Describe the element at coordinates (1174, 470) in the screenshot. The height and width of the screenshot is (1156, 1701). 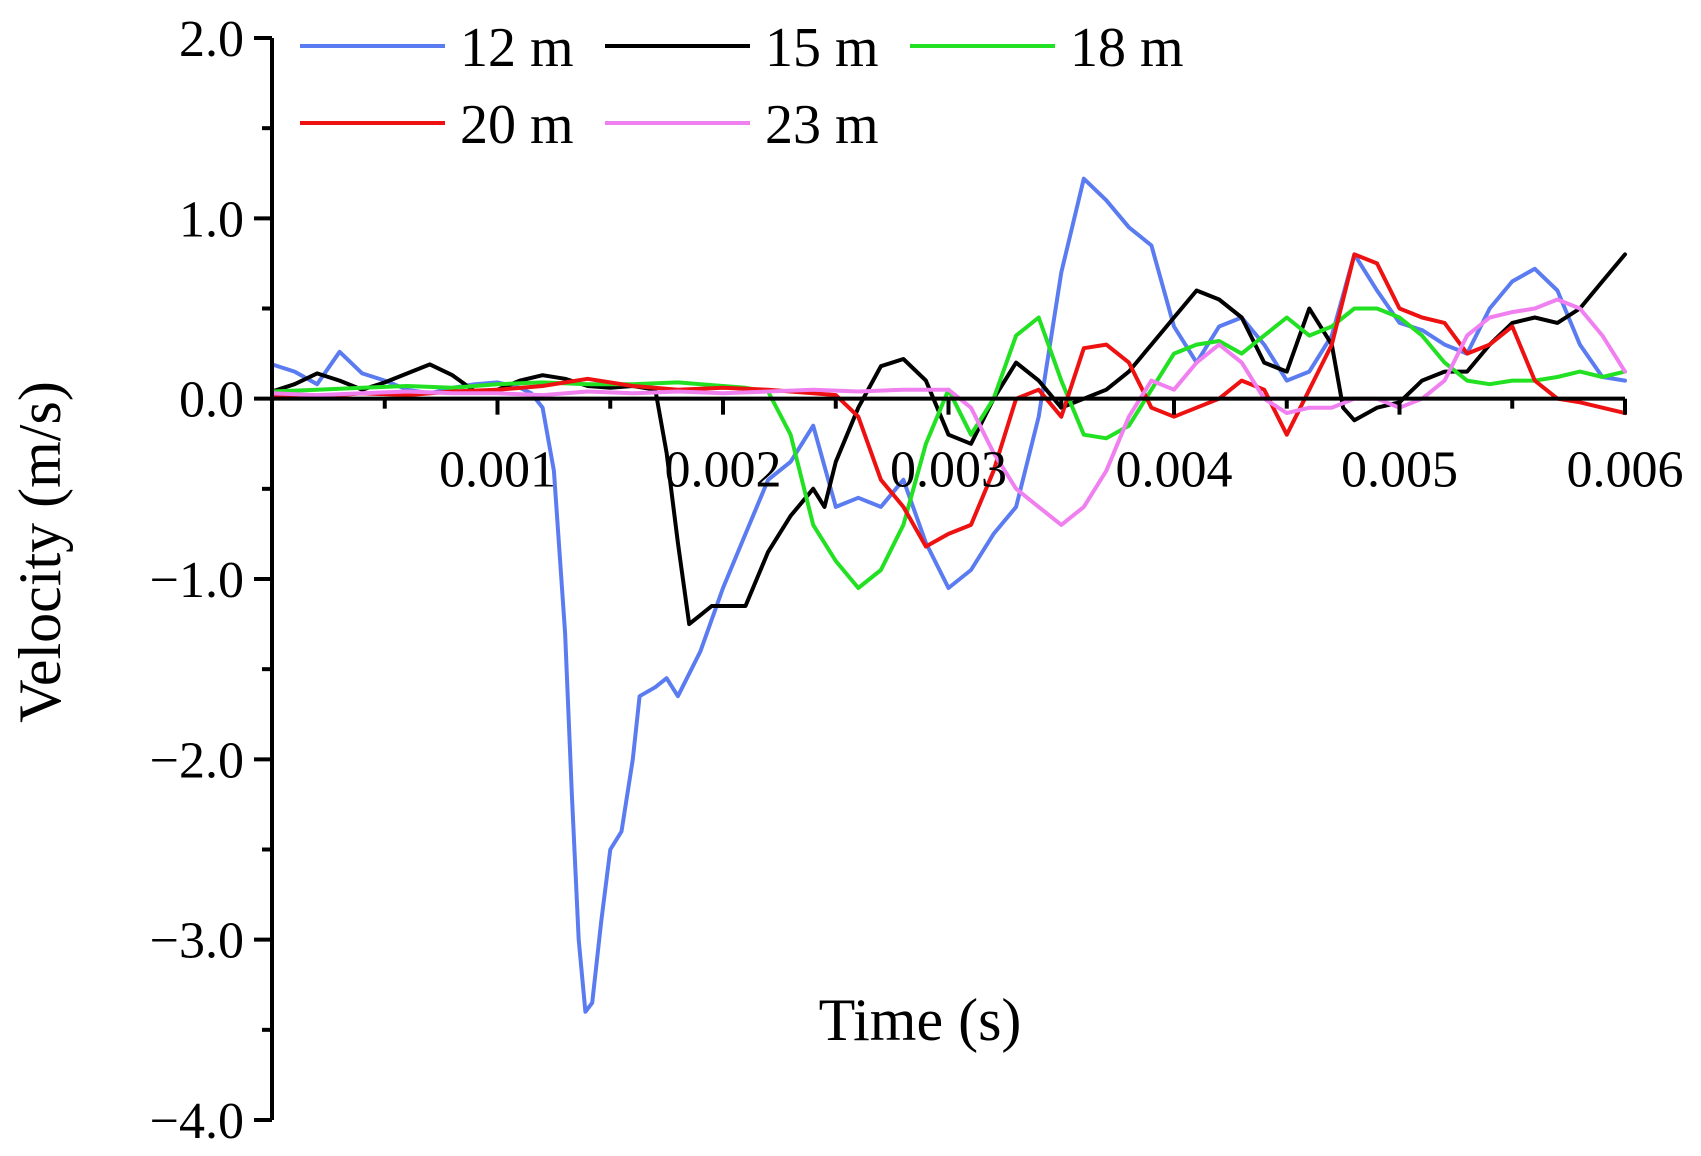
I see `x-tick-label: 0.004` at that location.